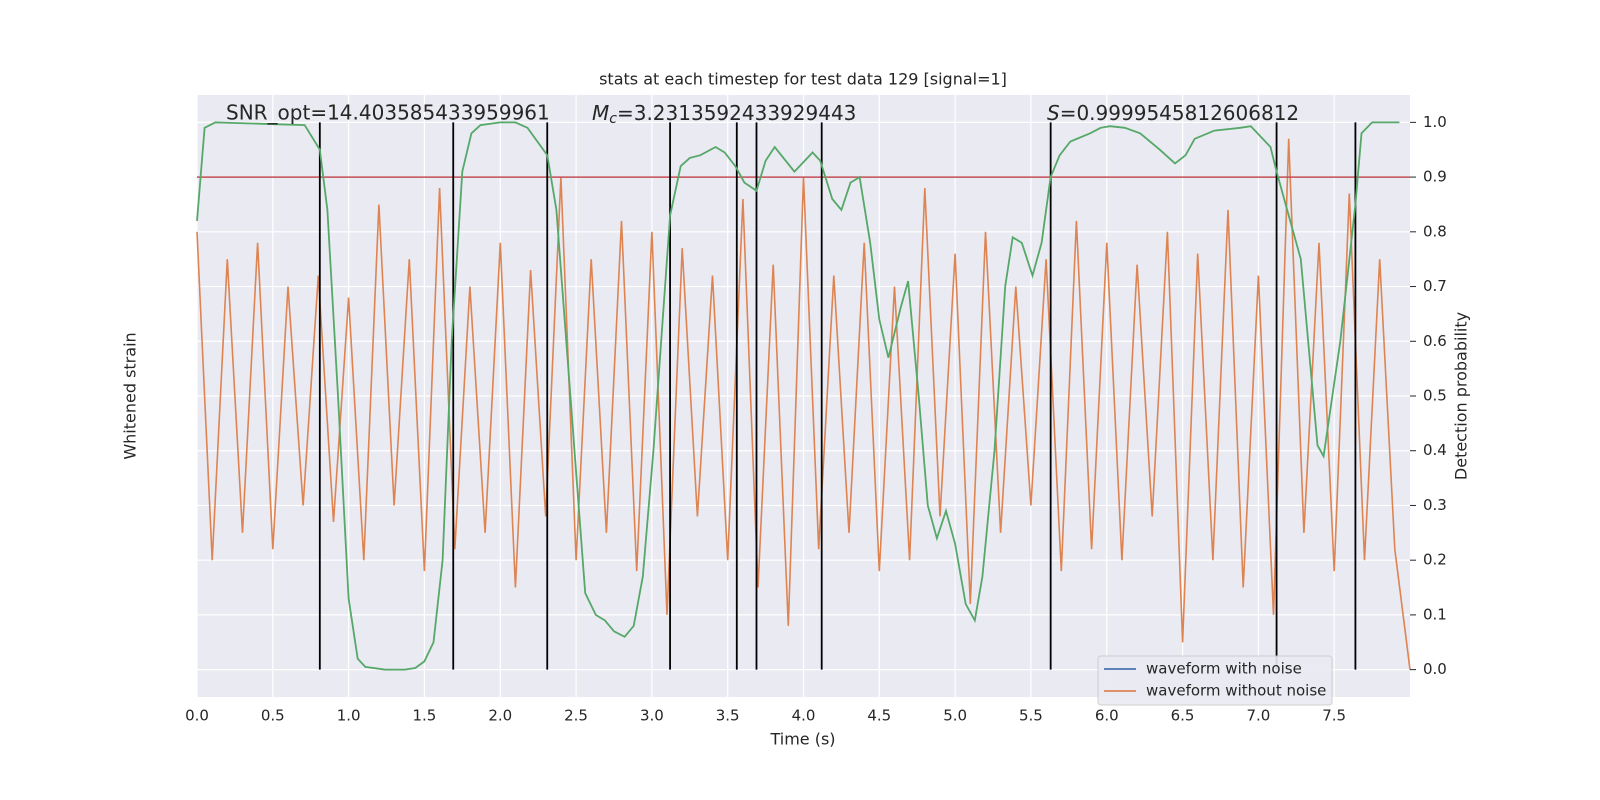 This screenshot has height=800, width=1600. I want to click on subscript: c, so click(613, 119).